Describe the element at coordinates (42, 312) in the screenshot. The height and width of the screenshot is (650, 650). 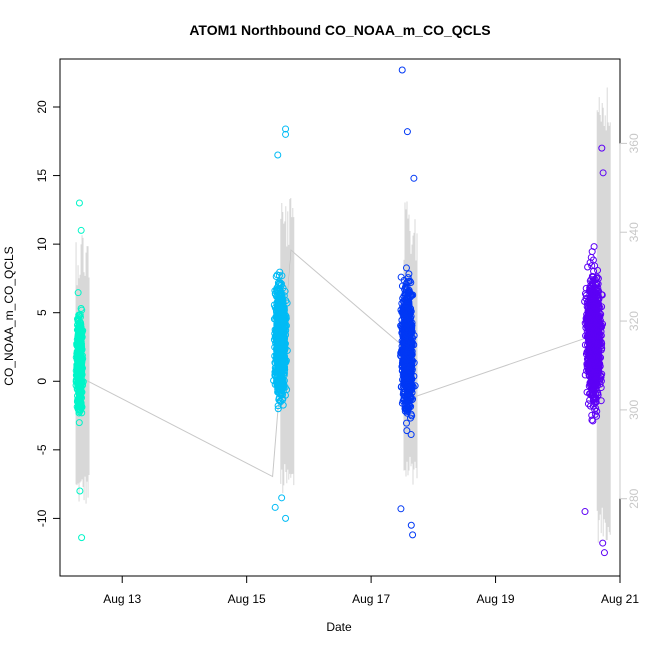
I see `y-left-tick-label-3: 5` at that location.